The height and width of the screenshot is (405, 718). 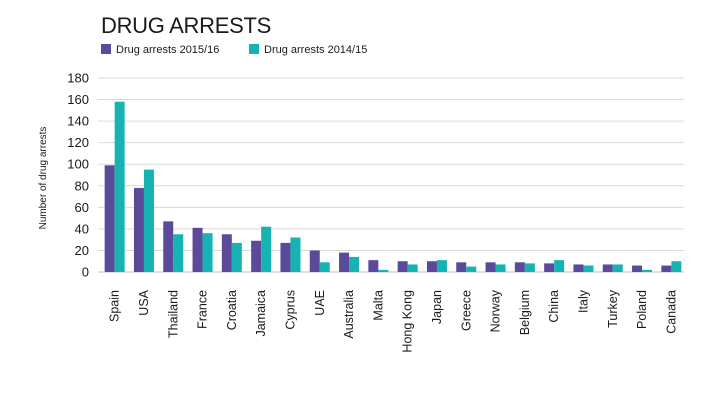 I want to click on x-tick-label: Malta, so click(x=378, y=305).